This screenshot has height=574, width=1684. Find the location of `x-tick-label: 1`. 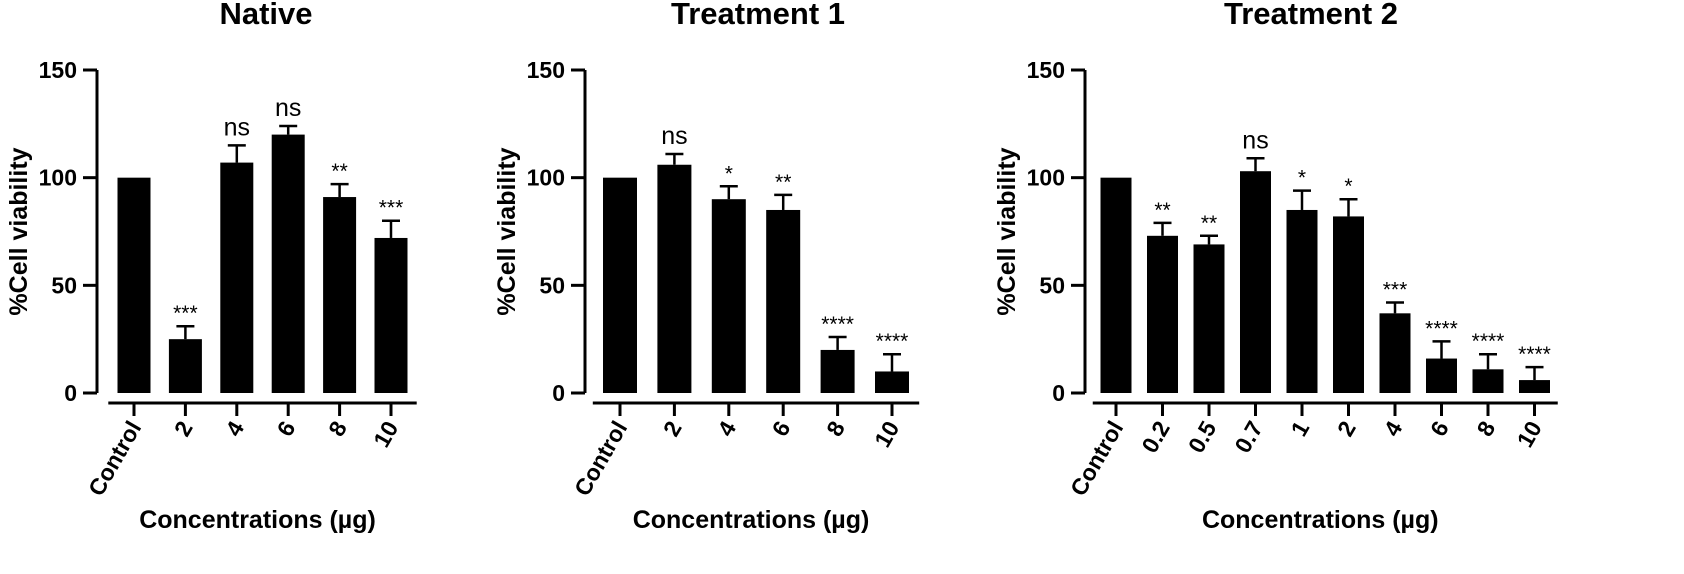

x-tick-label: 1 is located at coordinates (1299, 428).